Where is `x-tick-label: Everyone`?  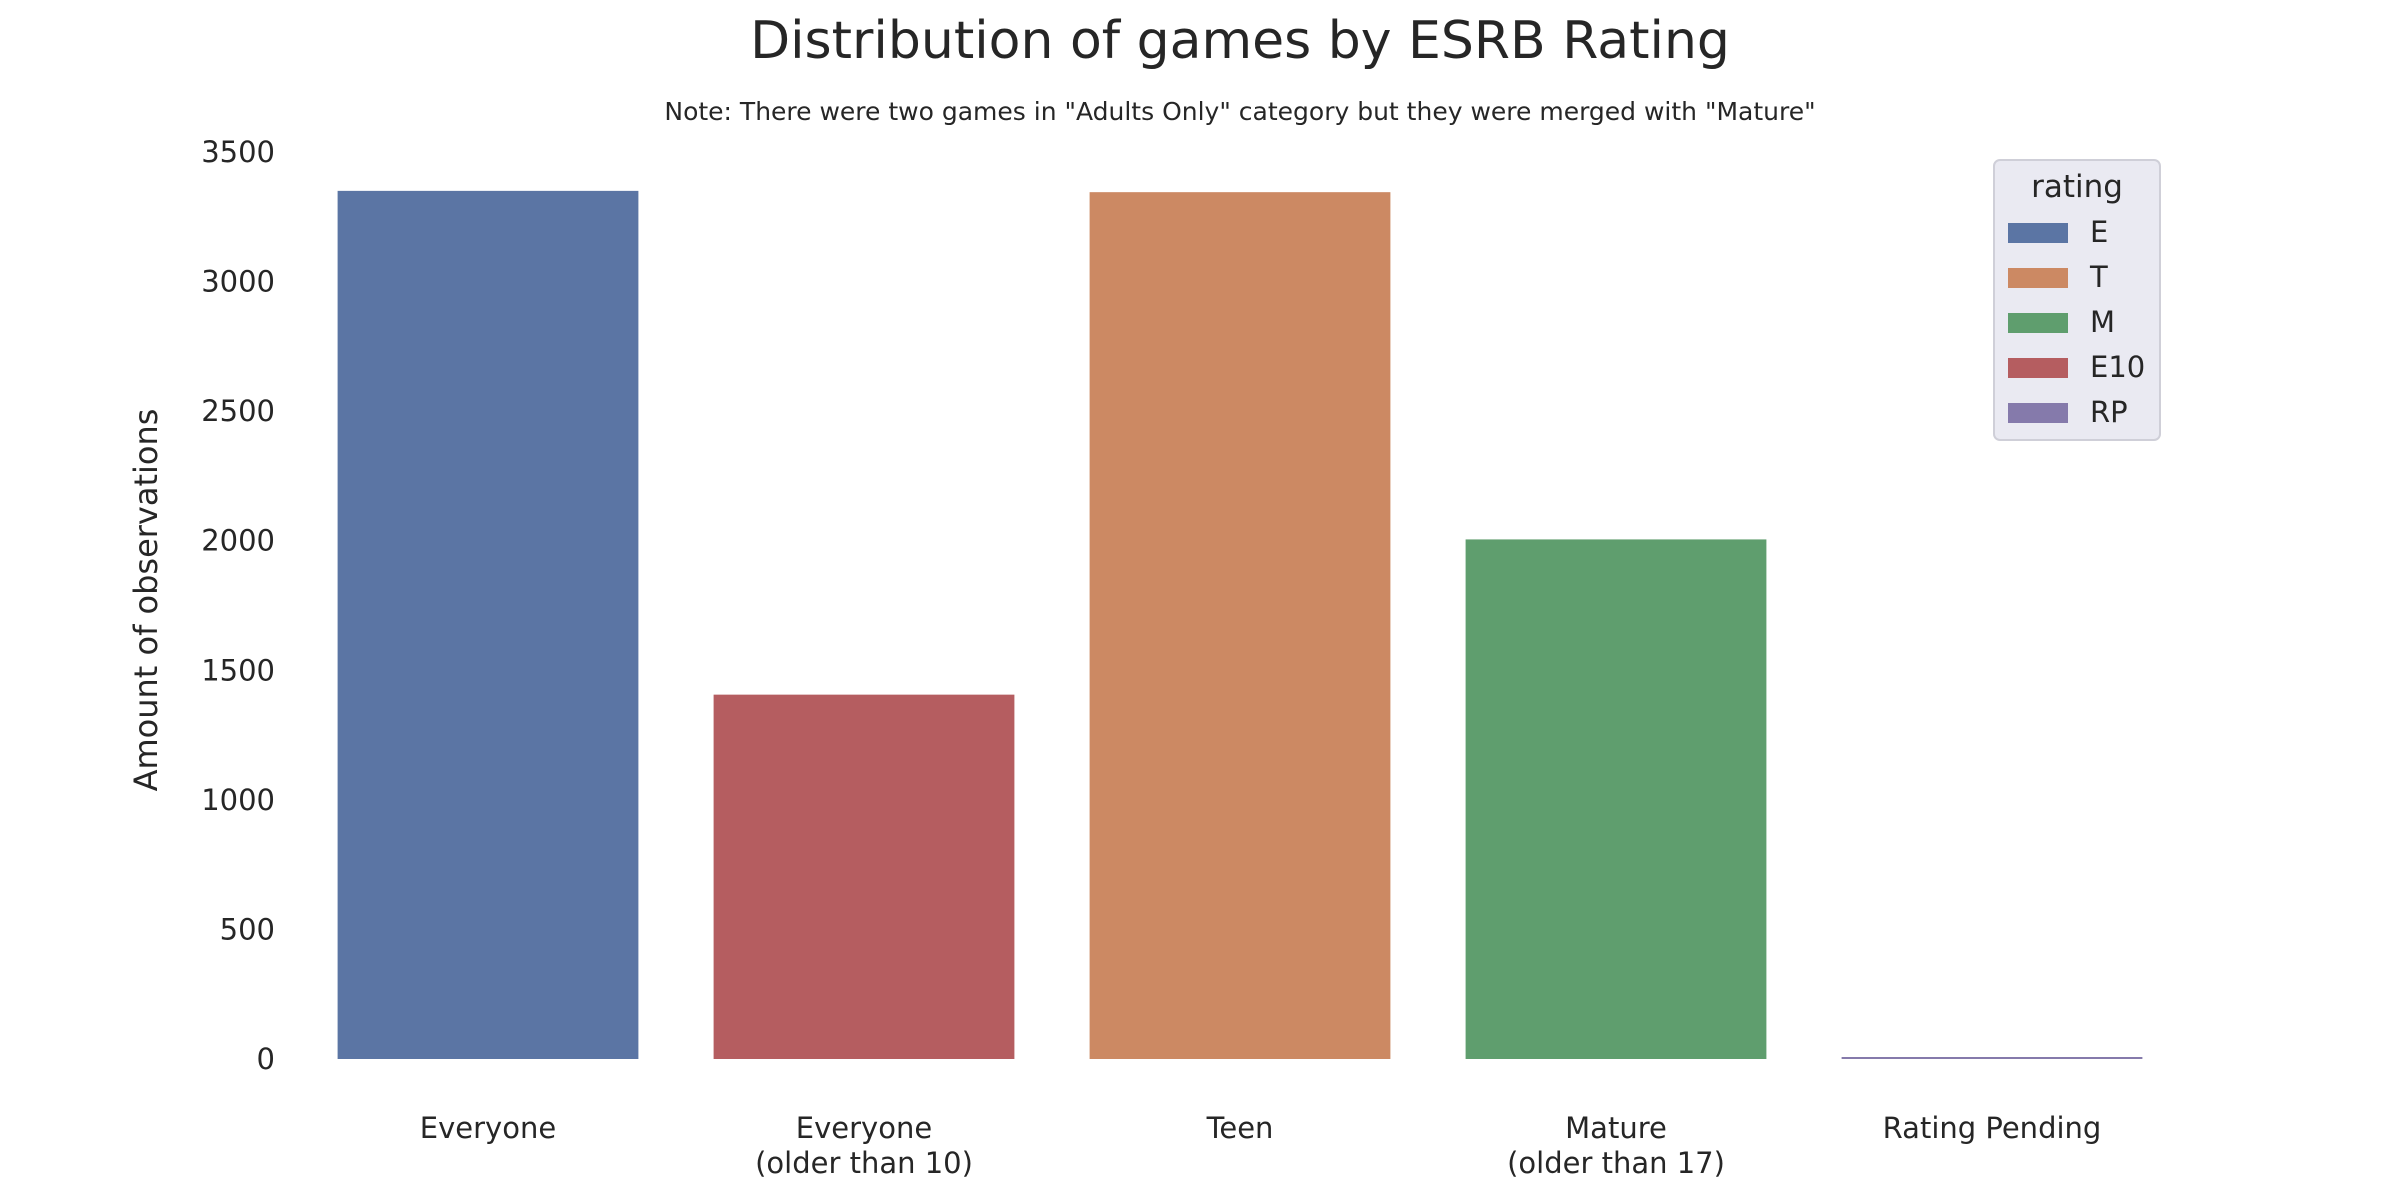
x-tick-label: Everyone is located at coordinates (488, 1128).